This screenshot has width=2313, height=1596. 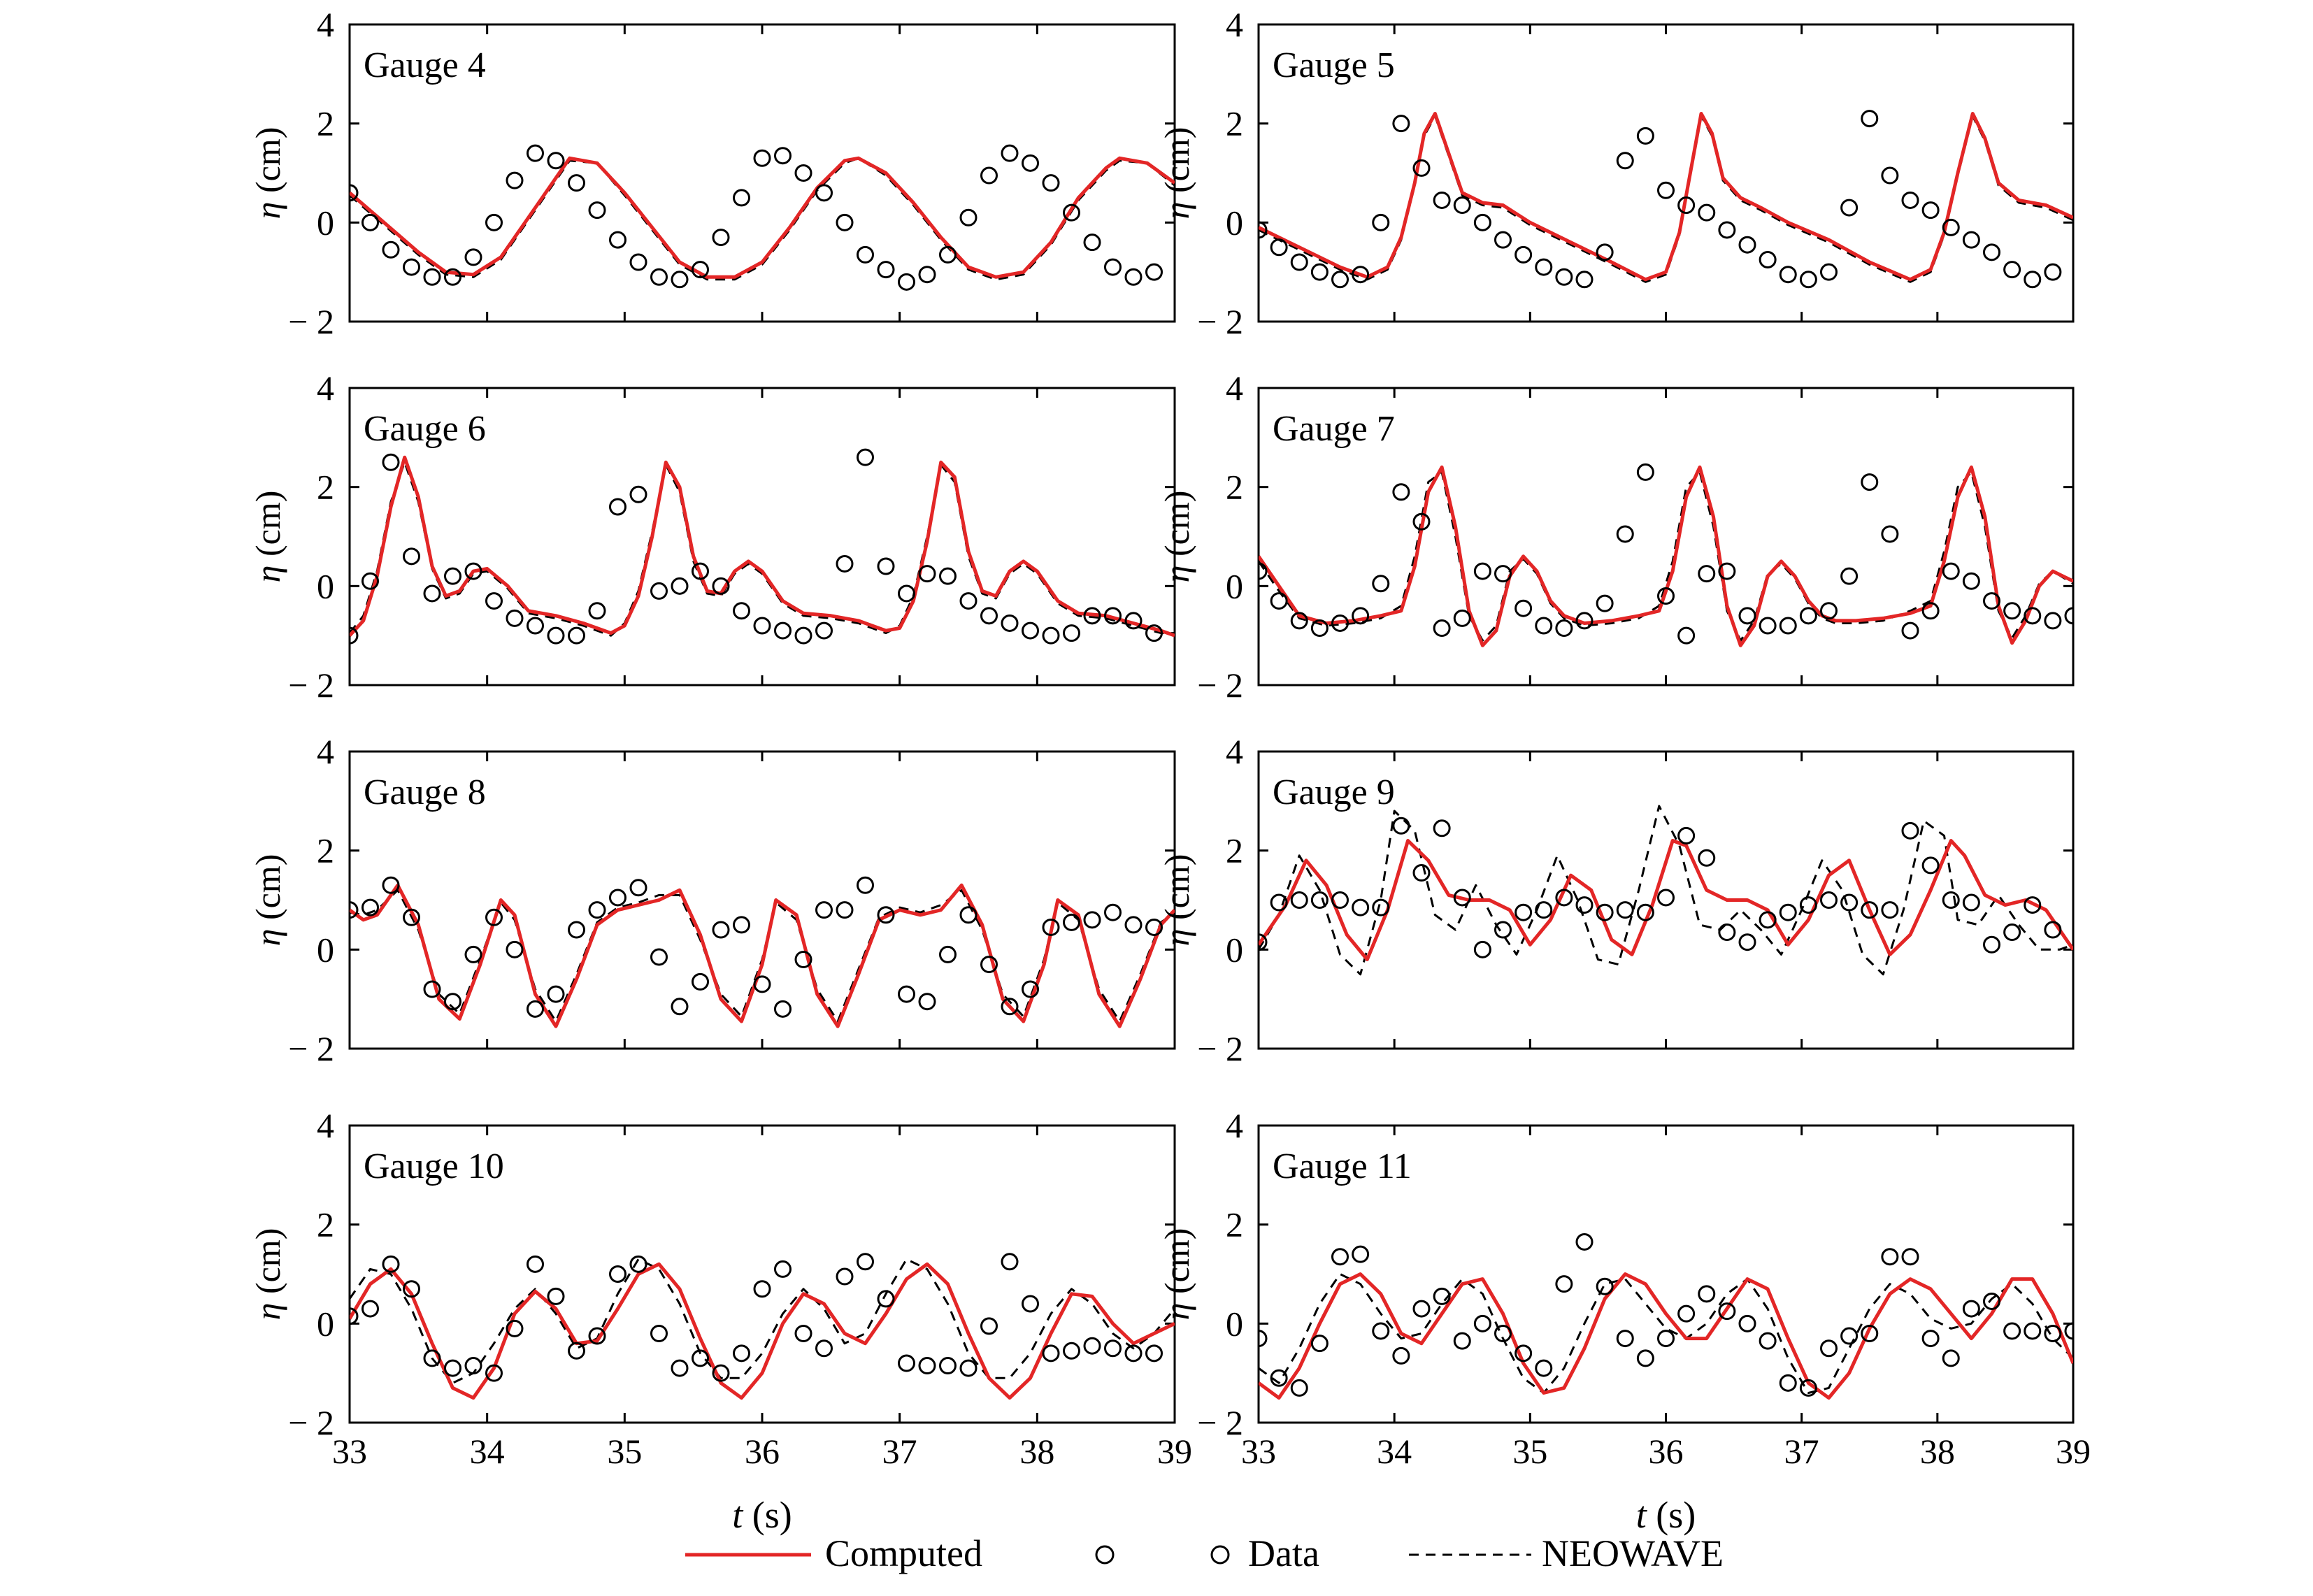 What do you see at coordinates (762, 1515) in the screenshot?
I see `x-axis-label: t (s)` at bounding box center [762, 1515].